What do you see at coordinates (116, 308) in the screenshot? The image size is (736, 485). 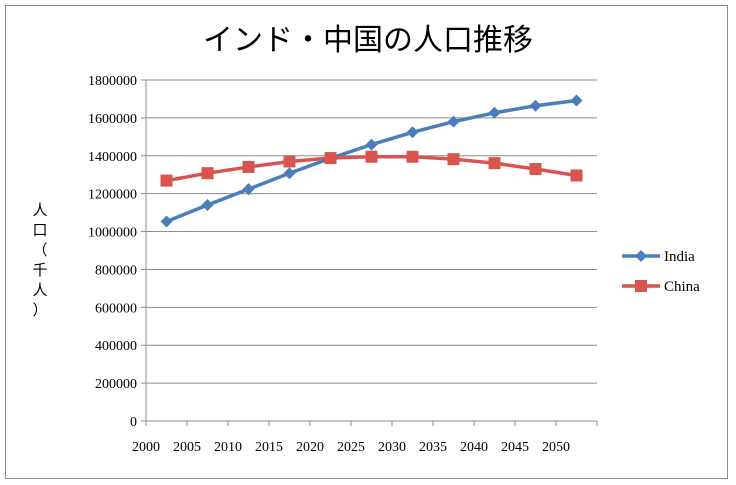 I see `y-tick-label: 600000` at bounding box center [116, 308].